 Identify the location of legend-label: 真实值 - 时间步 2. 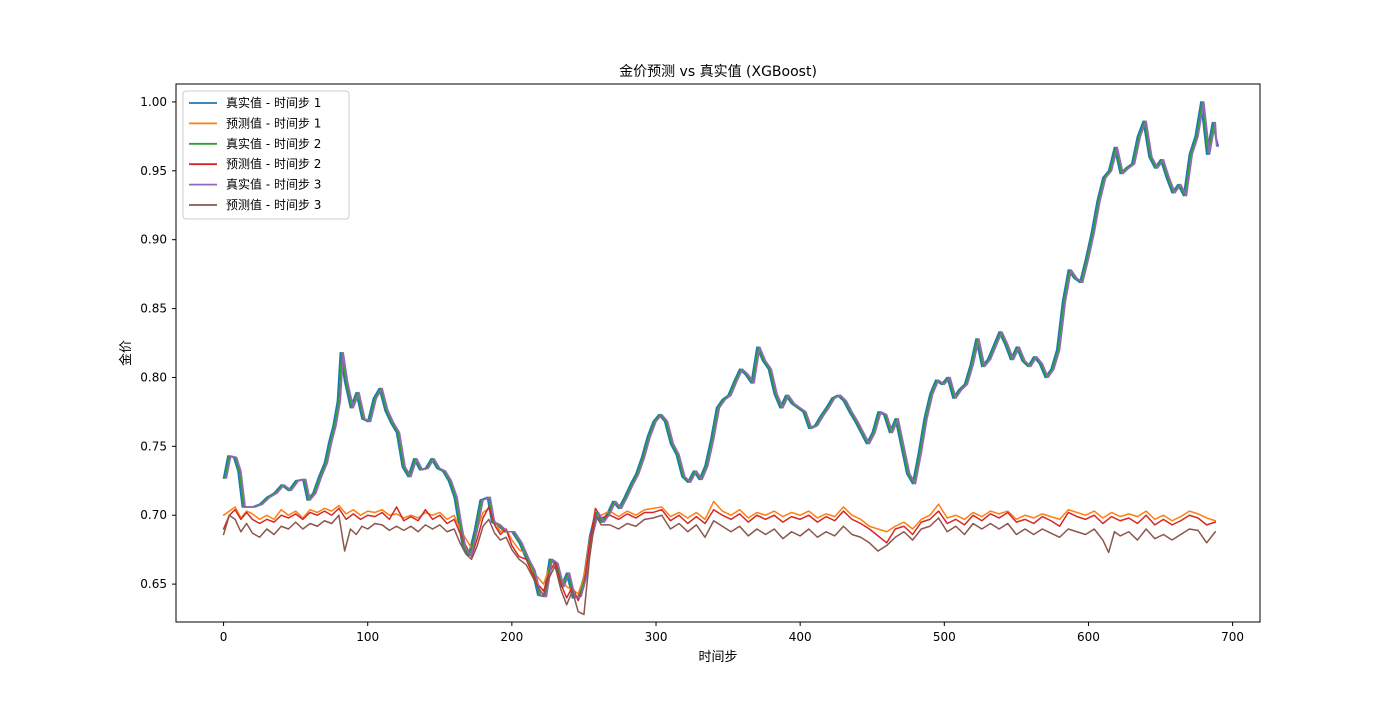
(273, 143).